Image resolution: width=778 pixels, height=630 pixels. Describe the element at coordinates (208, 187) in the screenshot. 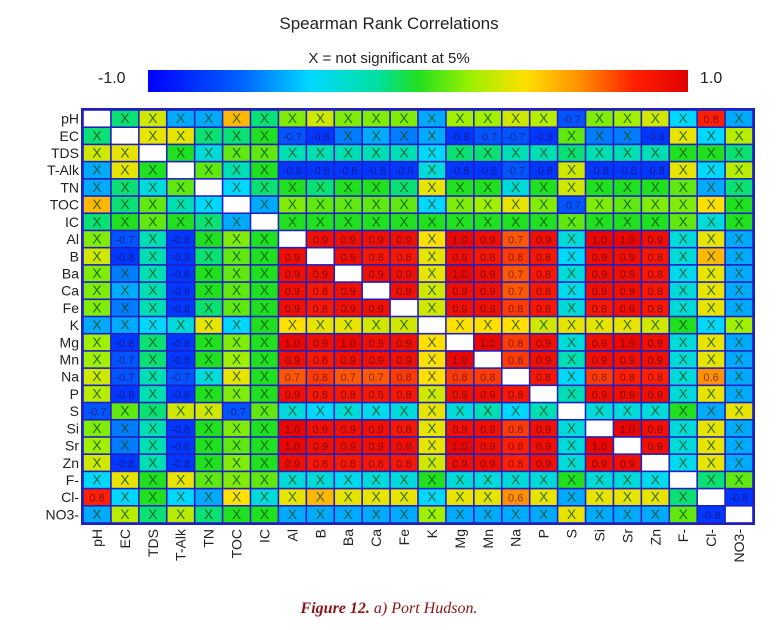

I see `heatmap-cell-TN-TN` at that location.